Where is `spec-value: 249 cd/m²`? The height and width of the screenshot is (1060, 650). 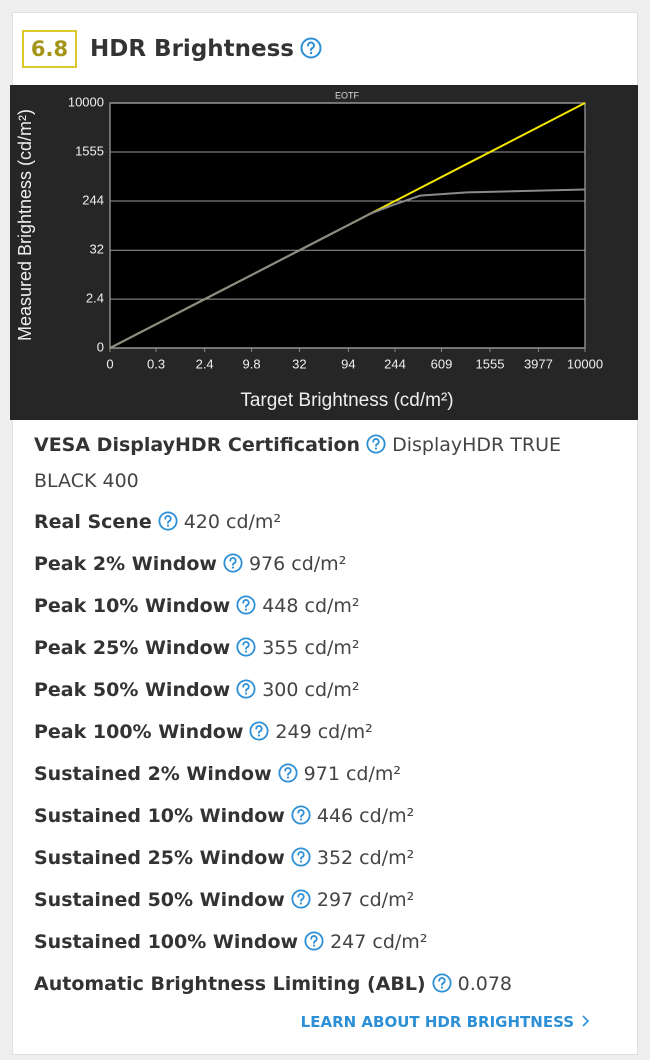 spec-value: 249 cd/m² is located at coordinates (324, 732).